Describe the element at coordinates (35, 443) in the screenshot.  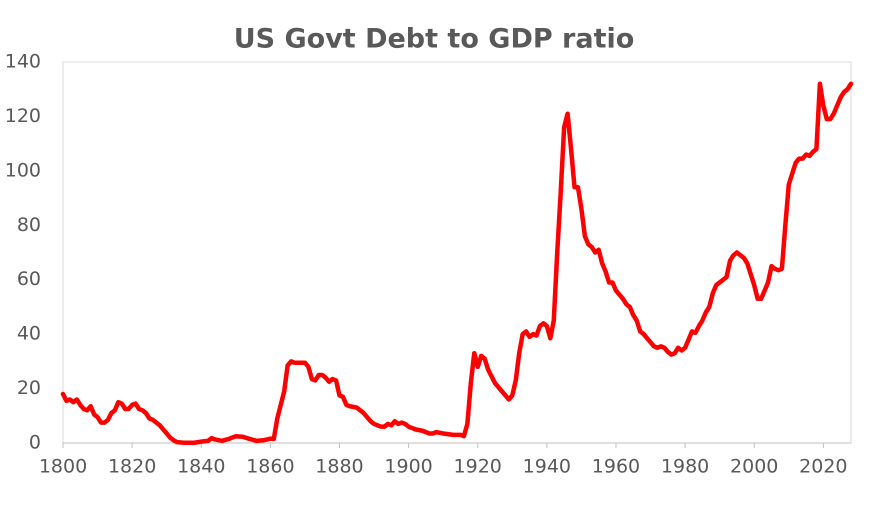
I see `y-tick-label: 0` at that location.